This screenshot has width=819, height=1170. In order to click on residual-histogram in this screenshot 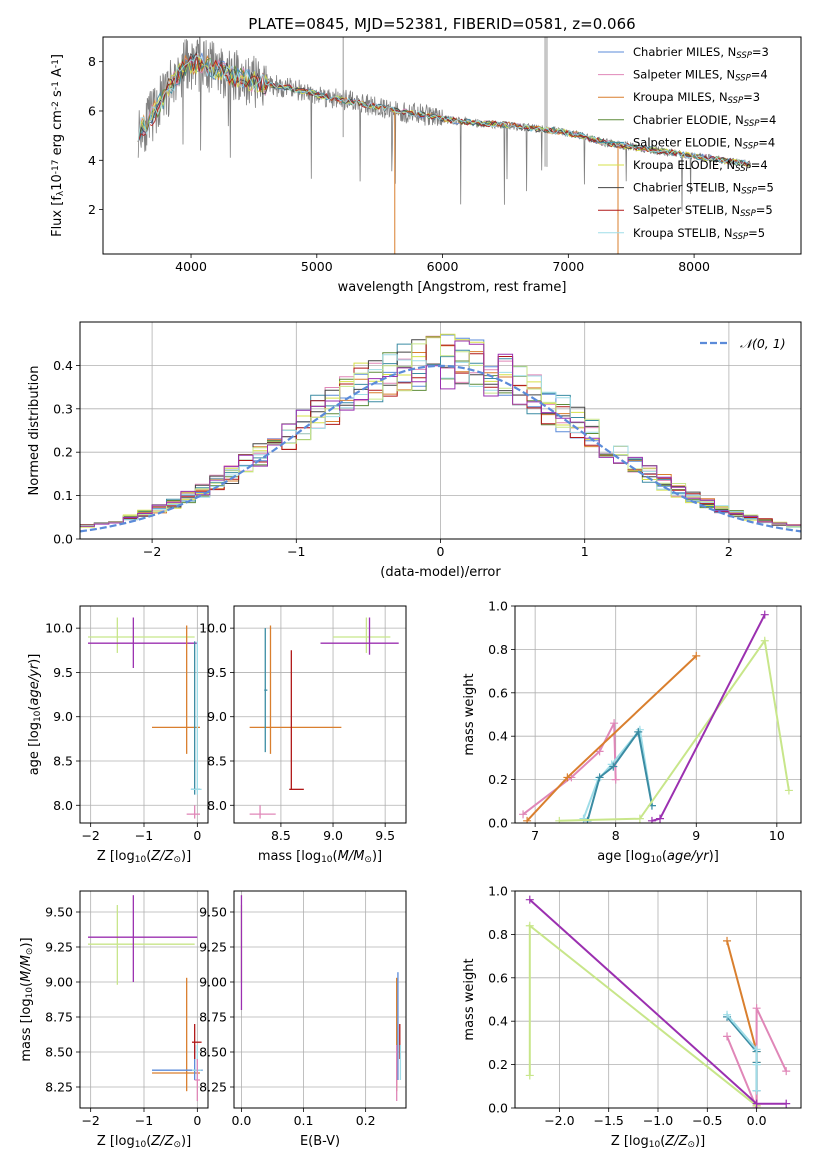, I will do `click(440, 435)`.